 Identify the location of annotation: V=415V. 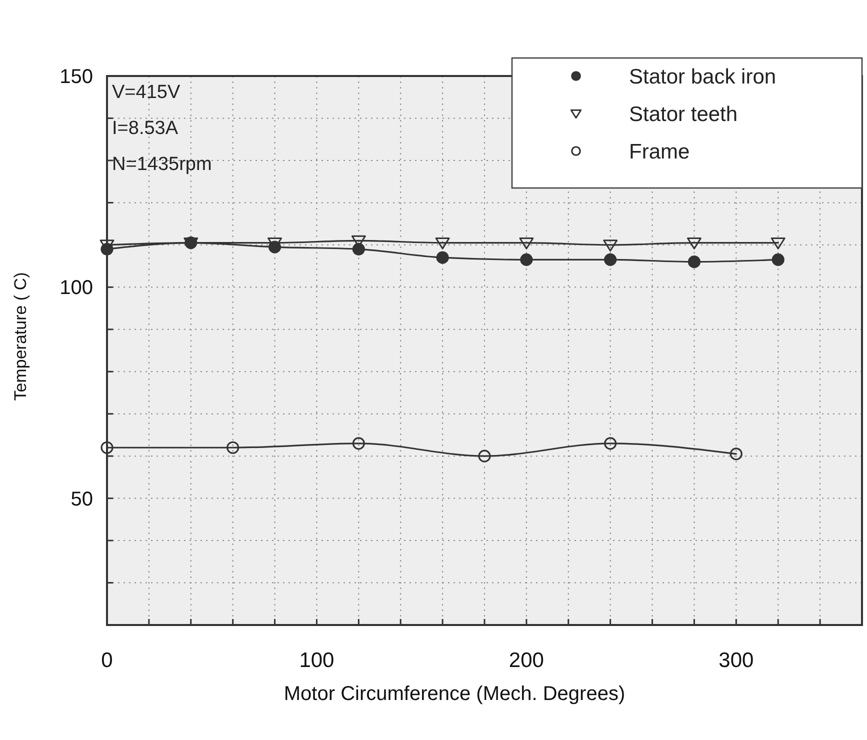
(146, 92).